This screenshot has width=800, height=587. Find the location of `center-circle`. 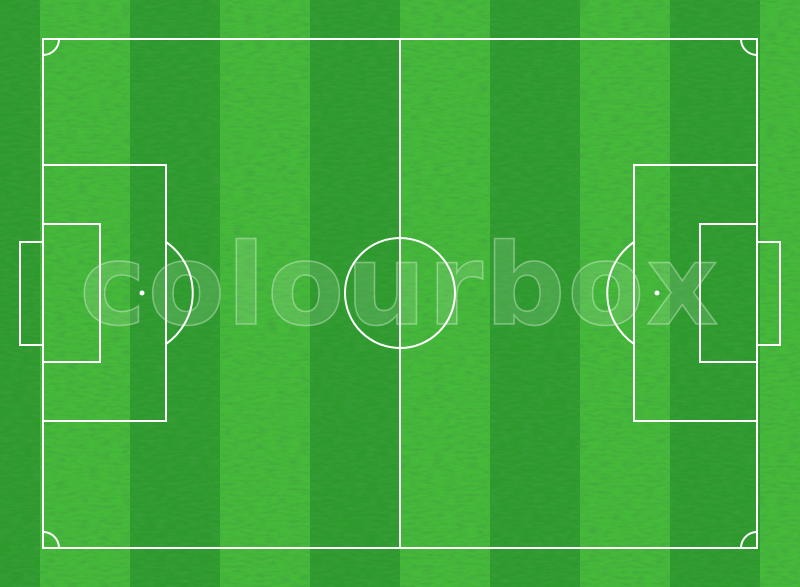

center-circle is located at coordinates (400, 293).